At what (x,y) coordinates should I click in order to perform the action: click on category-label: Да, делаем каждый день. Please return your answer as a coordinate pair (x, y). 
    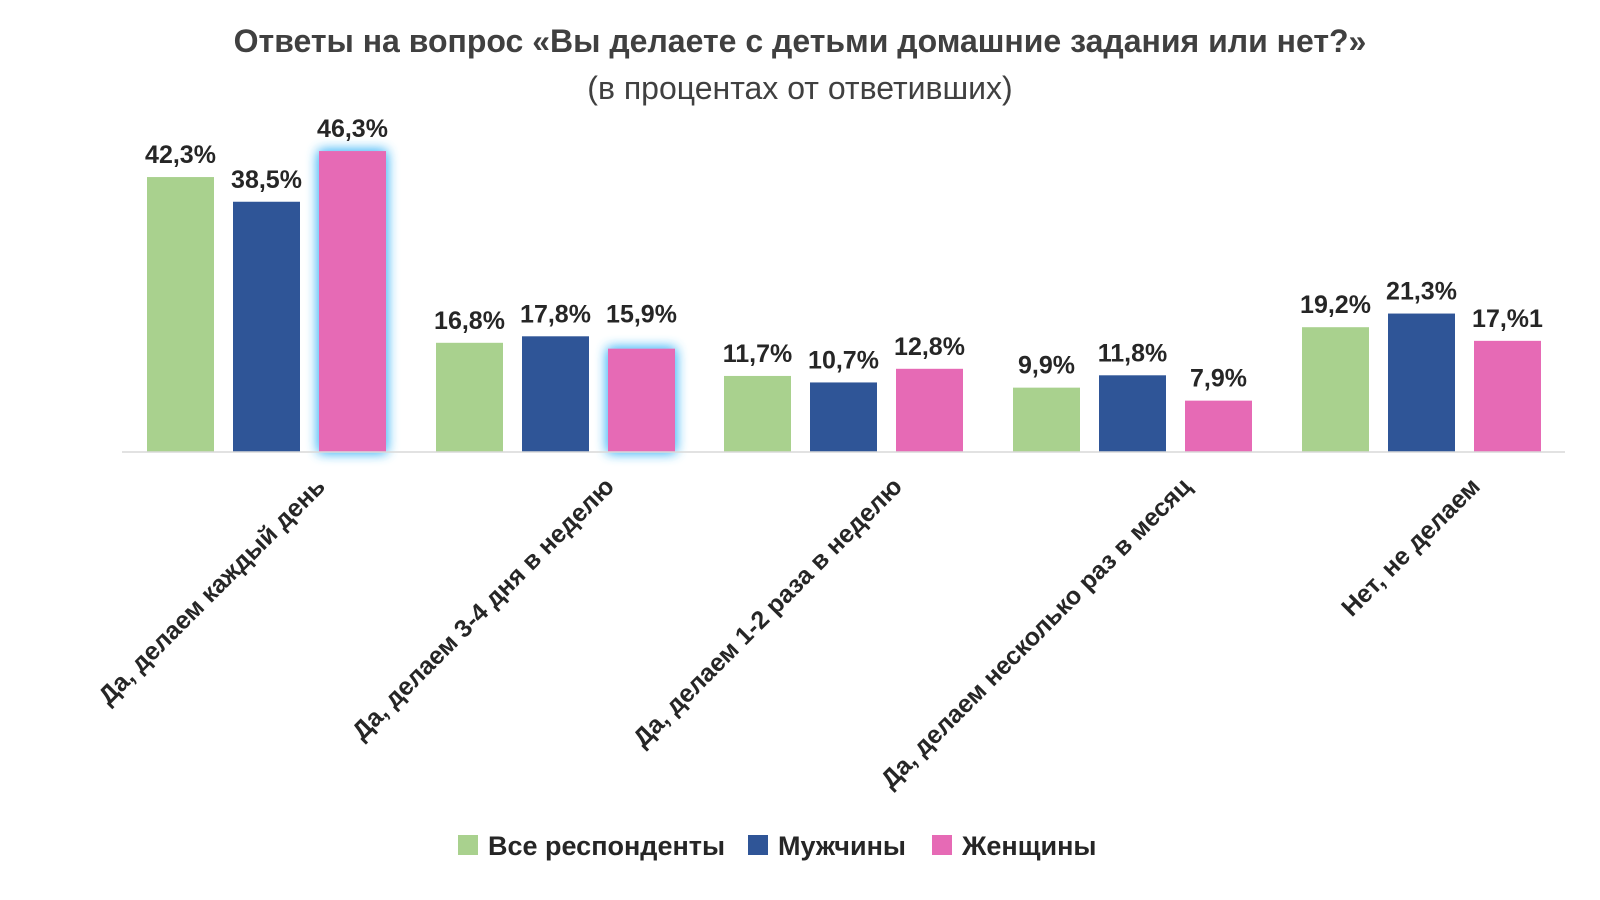
    Looking at the image, I should click on (212, 591).